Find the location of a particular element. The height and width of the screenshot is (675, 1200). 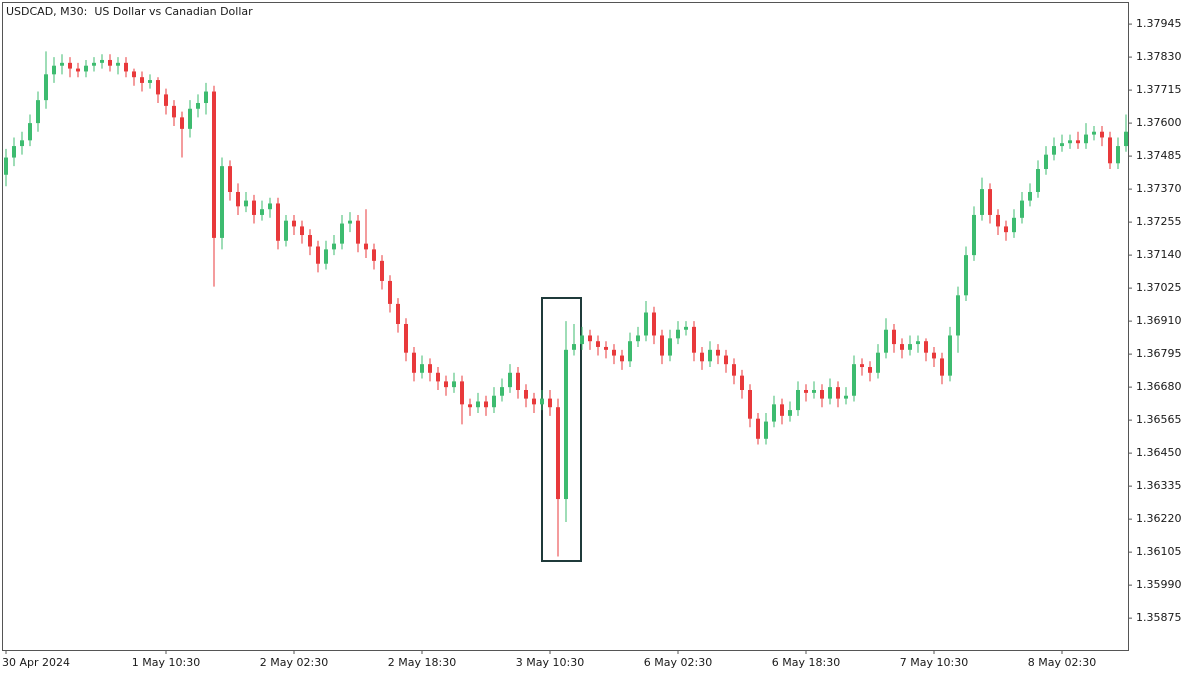

y-tick-label: 1.37715 is located at coordinates (1159, 89).